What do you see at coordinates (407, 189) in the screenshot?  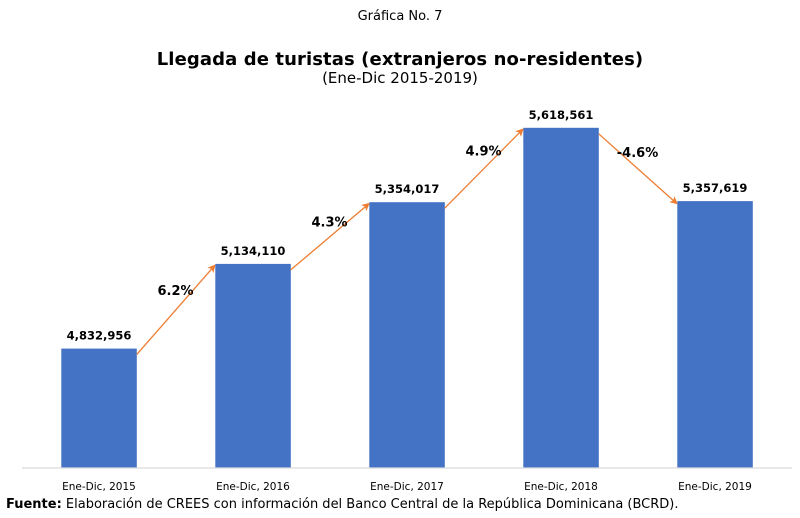 I see `value-label-2: 5,354,017` at bounding box center [407, 189].